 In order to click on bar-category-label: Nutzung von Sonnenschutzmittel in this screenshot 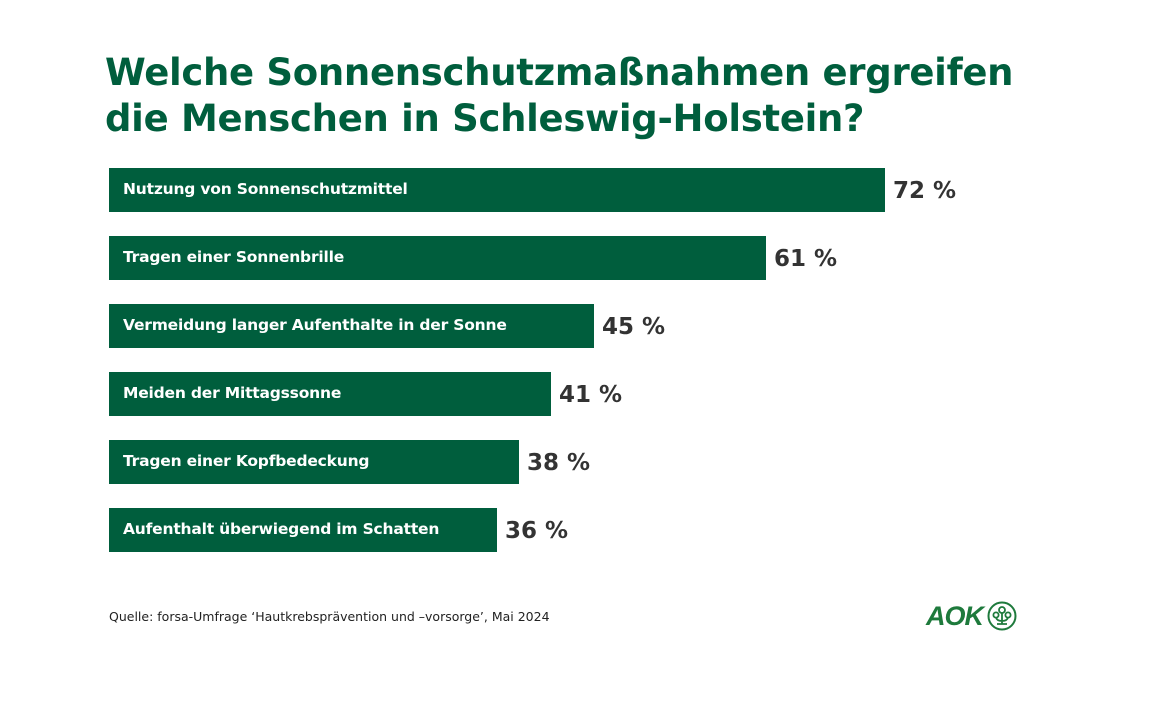, I will do `click(265, 189)`.